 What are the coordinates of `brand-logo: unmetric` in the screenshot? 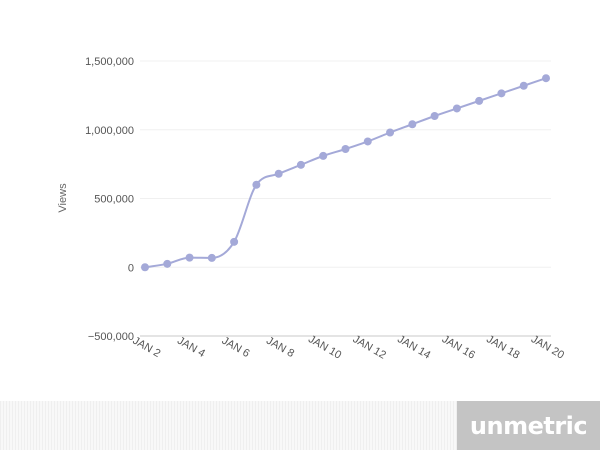 It's located at (528, 425).